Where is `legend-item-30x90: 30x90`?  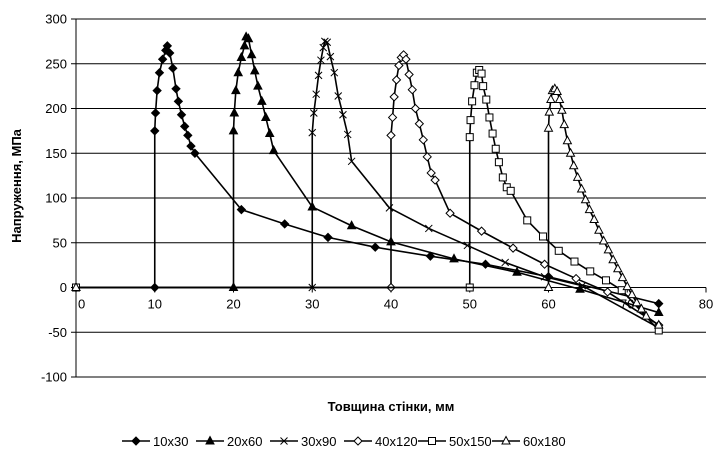
legend-item-30x90: 30x90 is located at coordinates (303, 441).